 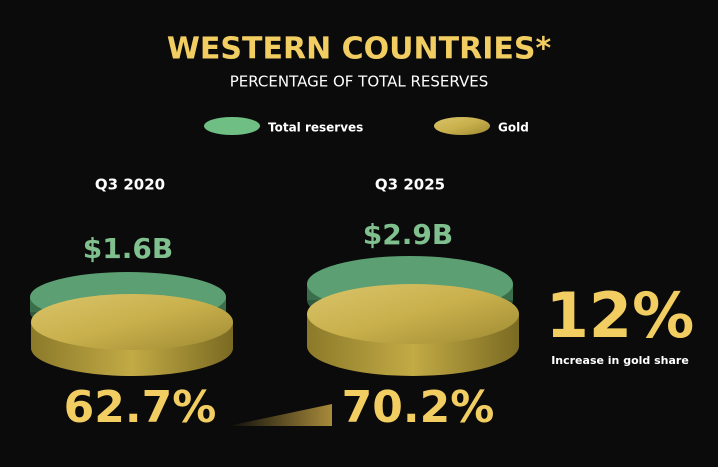 I want to click on change-label: Increase in gold share, so click(x=620, y=360).